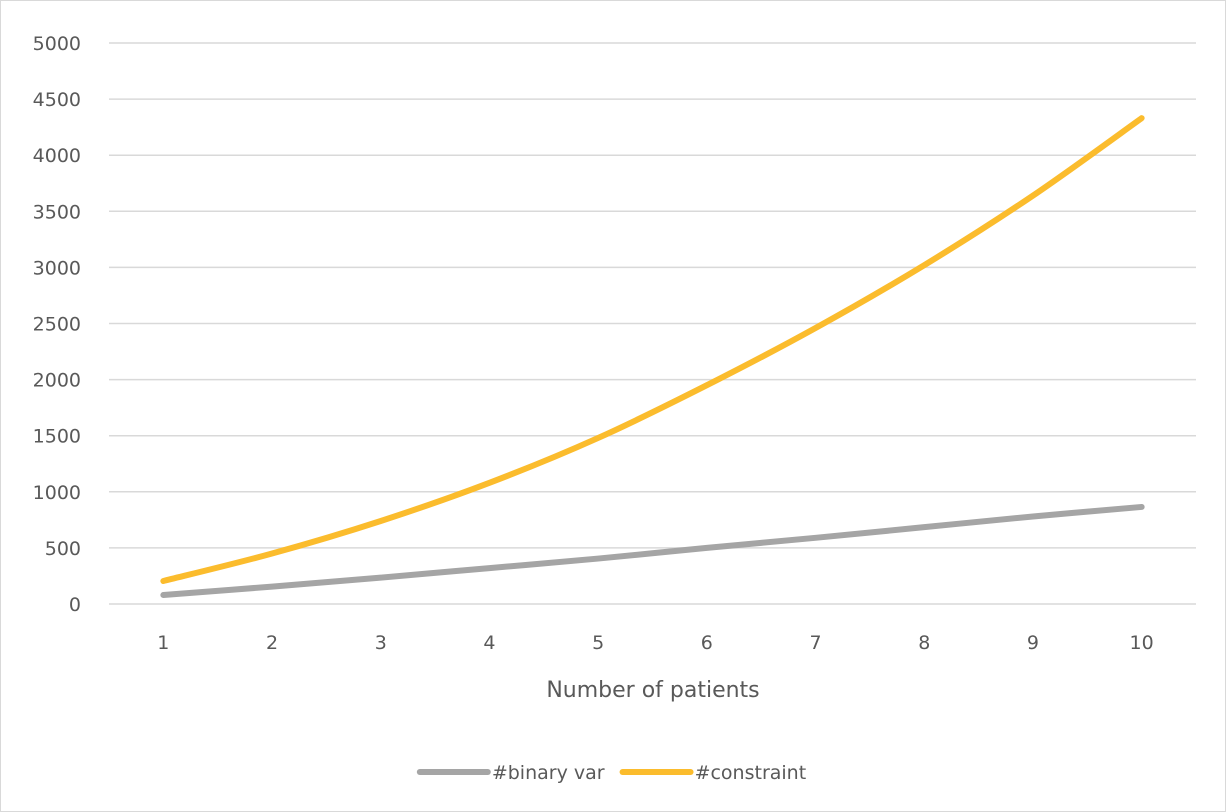 The image size is (1226, 812). Describe the element at coordinates (1142, 643) in the screenshot. I see `x-tick-label: 10` at that location.